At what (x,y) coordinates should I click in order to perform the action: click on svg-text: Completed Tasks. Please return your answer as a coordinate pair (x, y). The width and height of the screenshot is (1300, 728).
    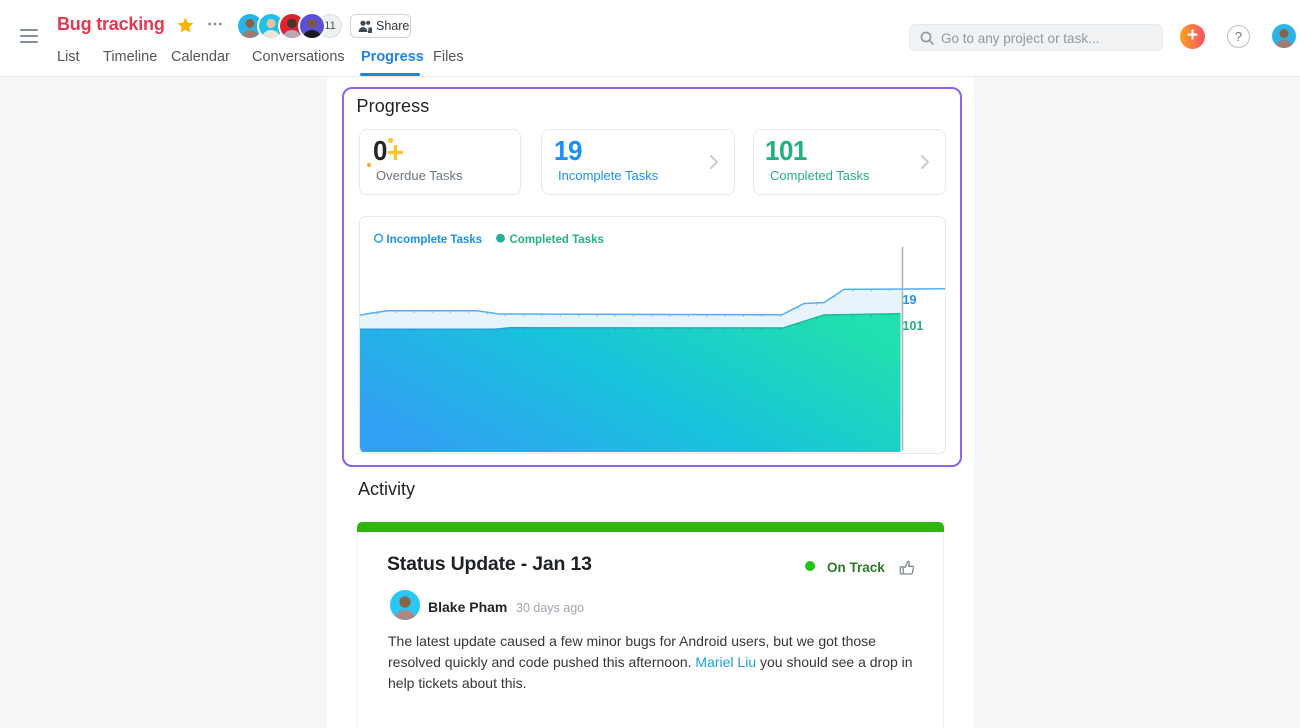
    Looking at the image, I should click on (557, 240).